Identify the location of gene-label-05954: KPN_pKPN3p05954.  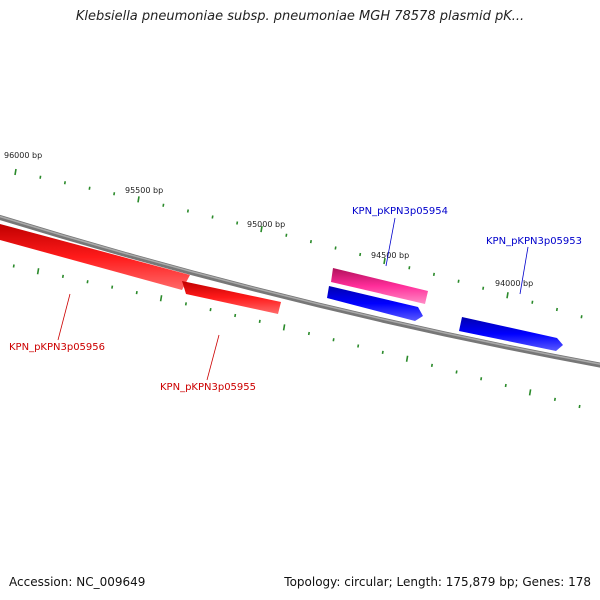
(400, 211).